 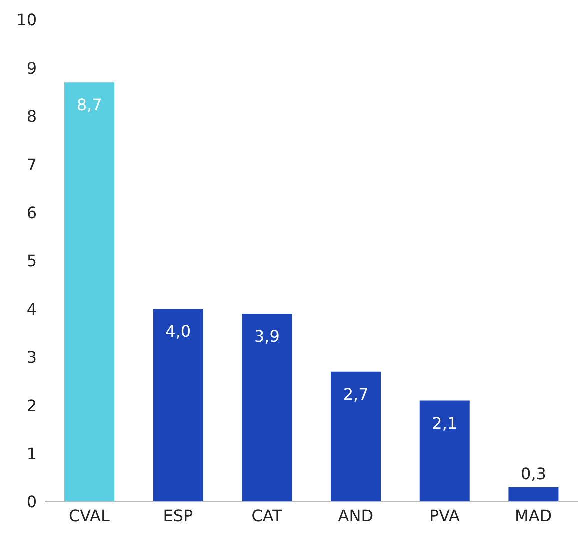 I want to click on y-tick-label: 2, so click(x=31, y=406).